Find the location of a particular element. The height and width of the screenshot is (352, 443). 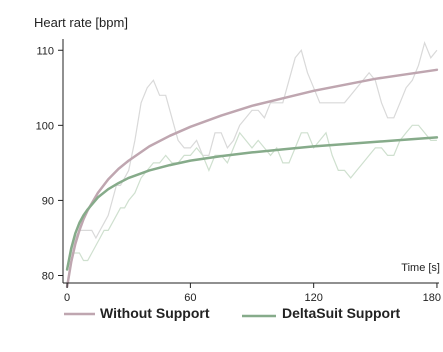

x-tick-label: 180 is located at coordinates (432, 298).